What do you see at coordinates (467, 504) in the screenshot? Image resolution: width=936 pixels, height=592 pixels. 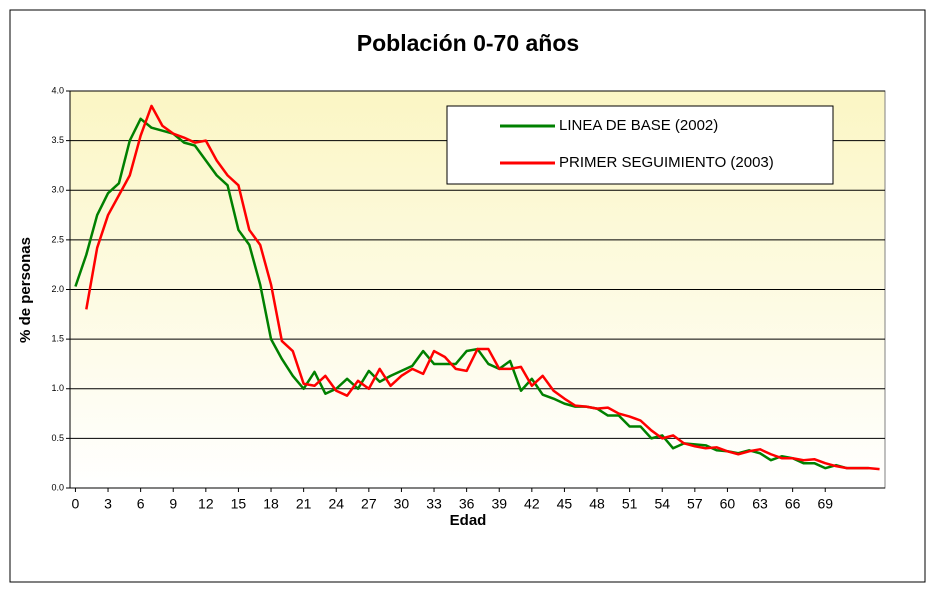 I see `x-tick-label: 36` at bounding box center [467, 504].